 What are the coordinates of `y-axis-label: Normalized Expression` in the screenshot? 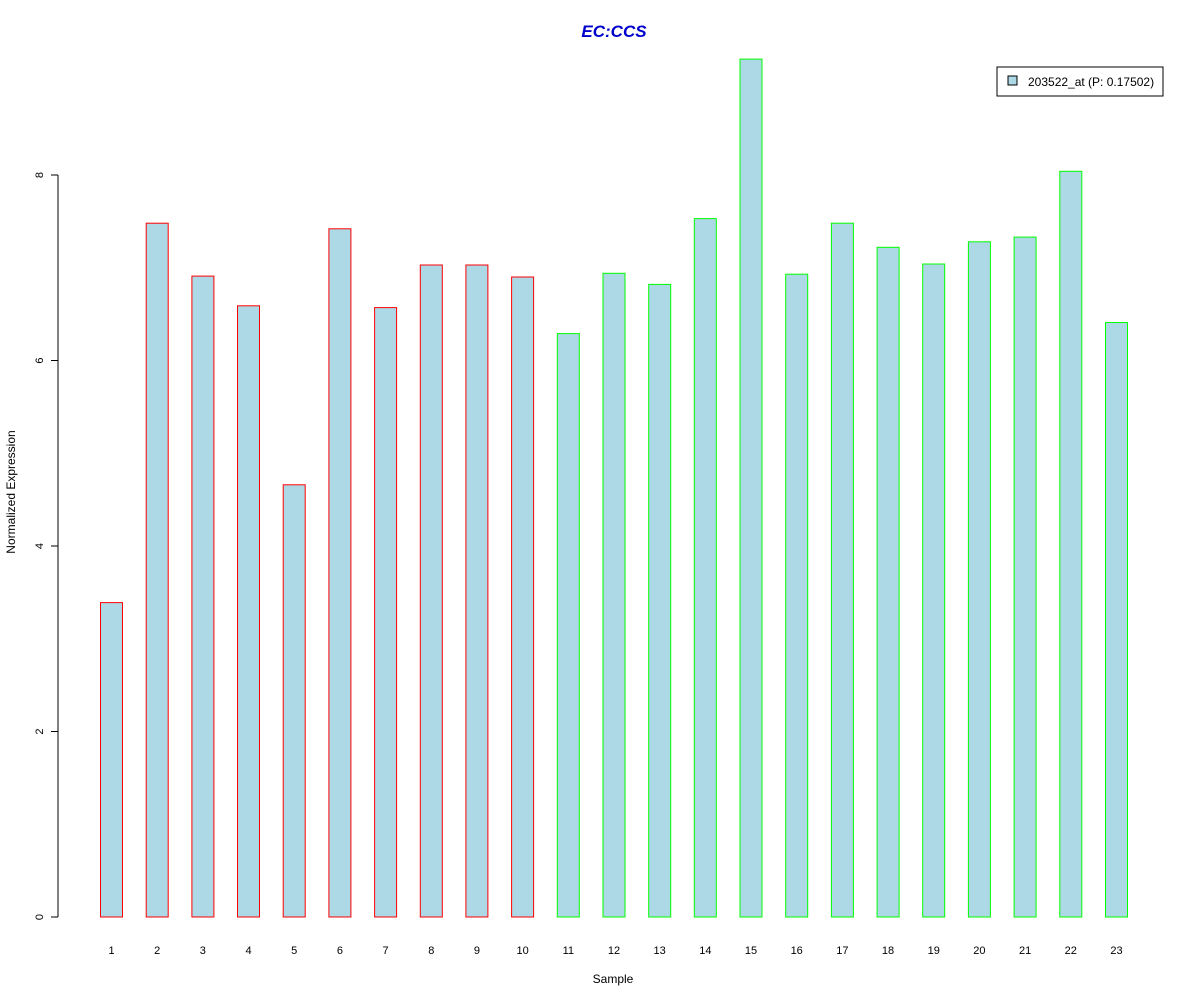 It's located at (11, 491).